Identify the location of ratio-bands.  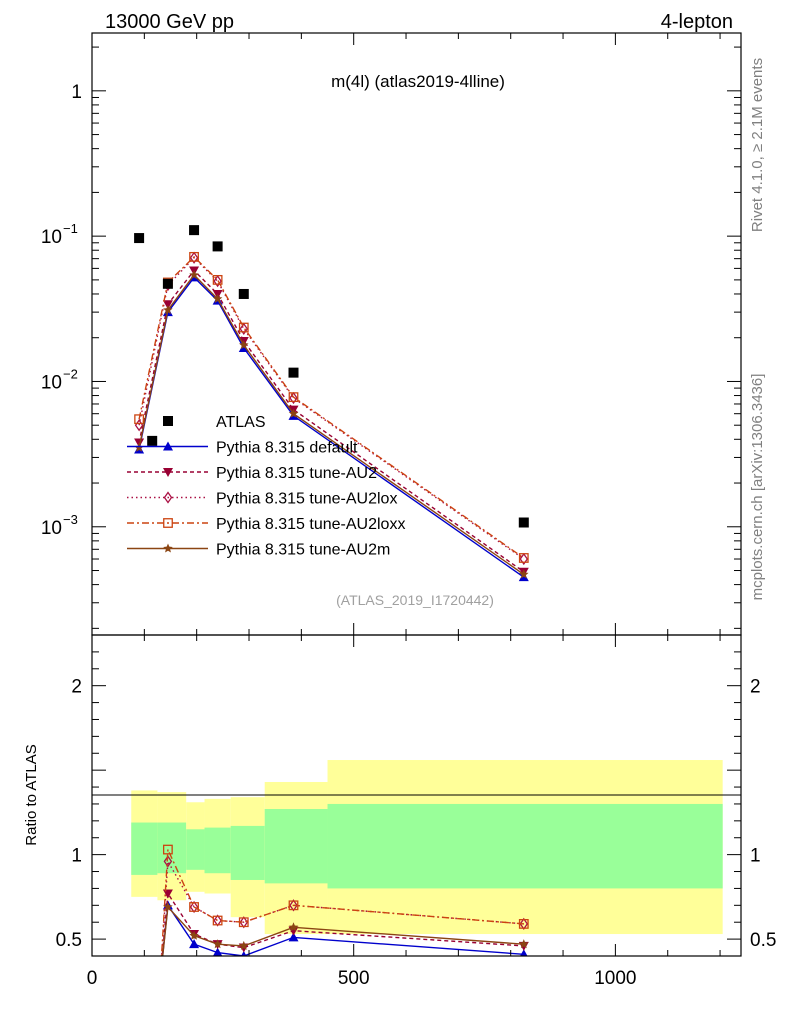
(427, 847).